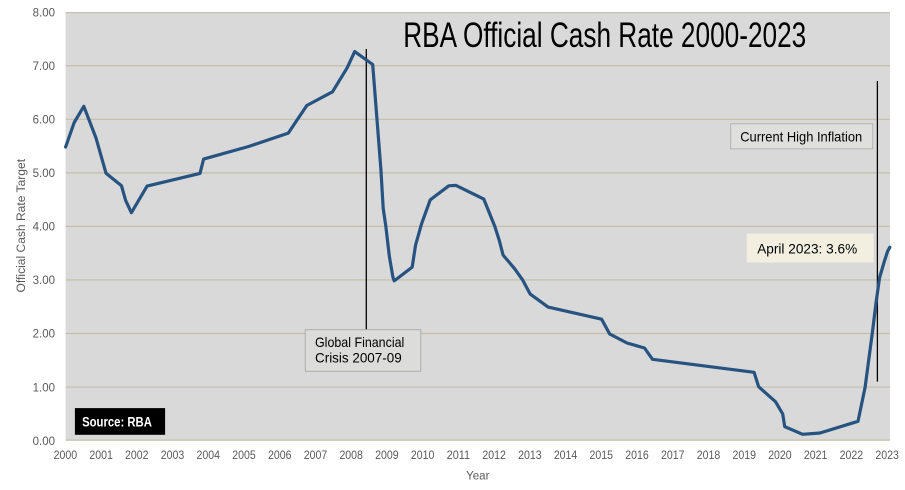  What do you see at coordinates (566, 456) in the screenshot?
I see `svg-text: 2014` at bounding box center [566, 456].